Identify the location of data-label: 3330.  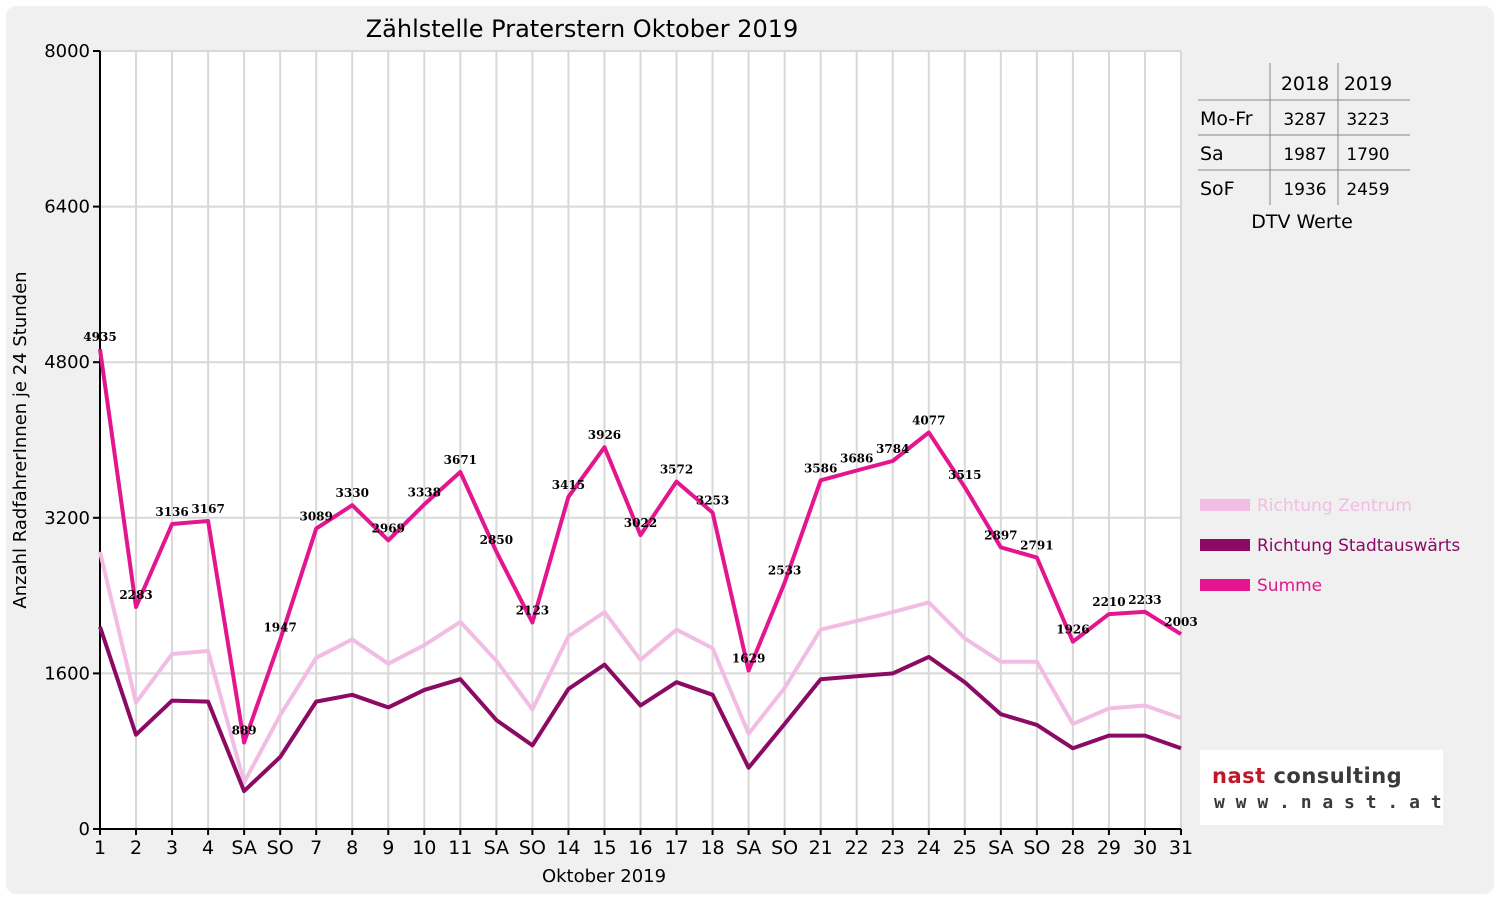
(352, 493).